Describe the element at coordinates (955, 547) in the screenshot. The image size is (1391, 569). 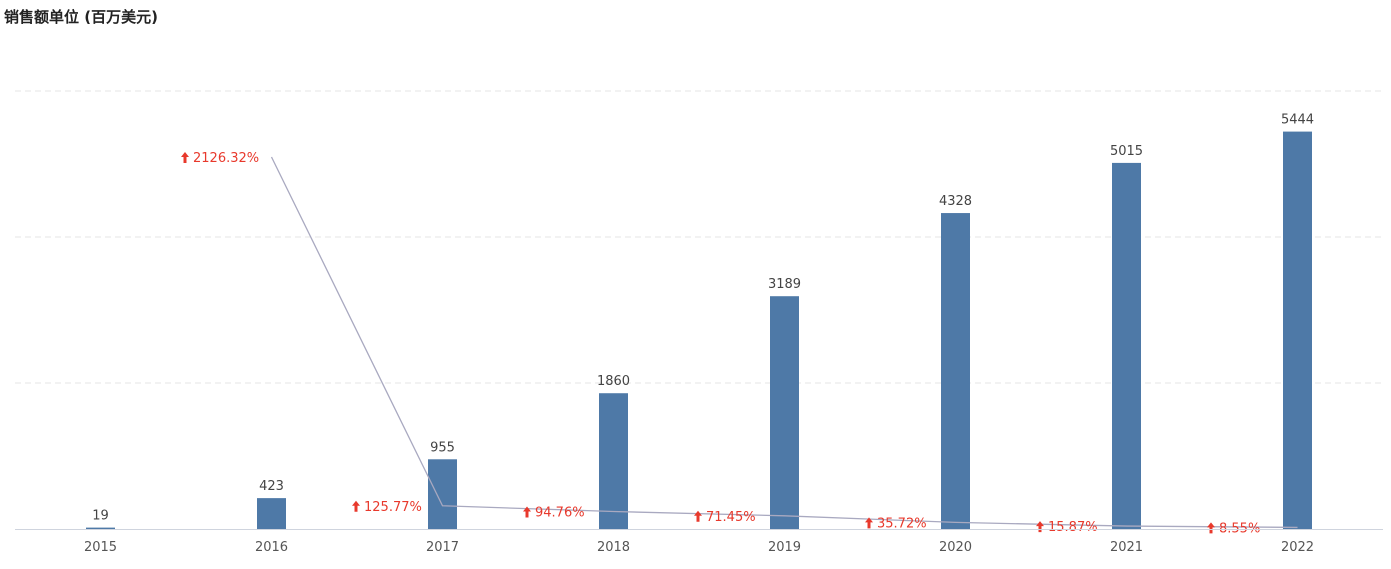
I see `x-tick-label: 2020` at that location.